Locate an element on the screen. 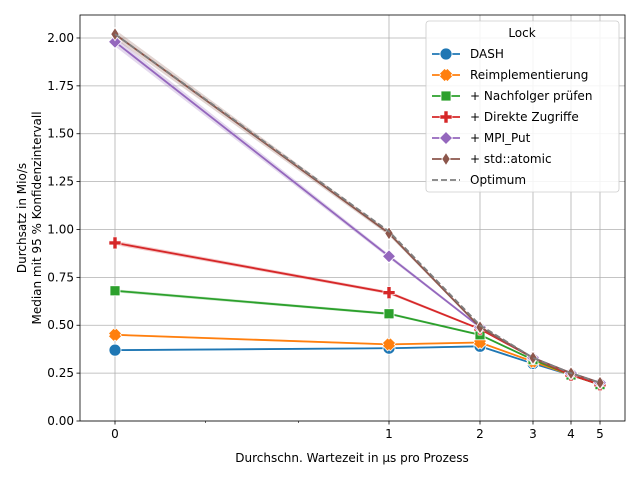  legend-item: + Nachfolger prüfen is located at coordinates (512, 96).